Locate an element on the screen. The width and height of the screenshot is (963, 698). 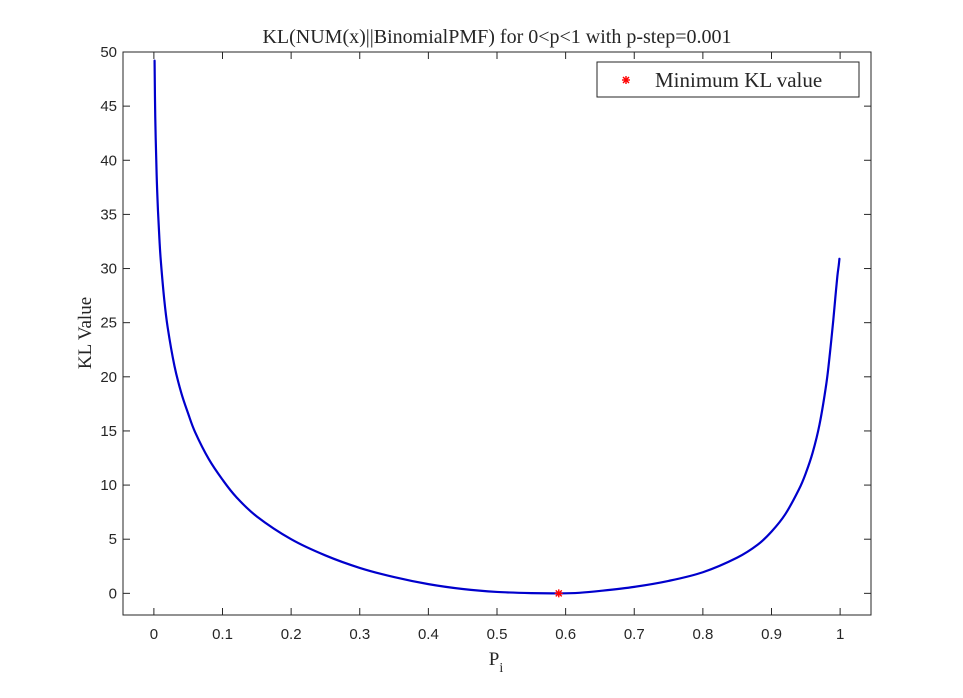
y-tick-label: 50 is located at coordinates (108, 52).